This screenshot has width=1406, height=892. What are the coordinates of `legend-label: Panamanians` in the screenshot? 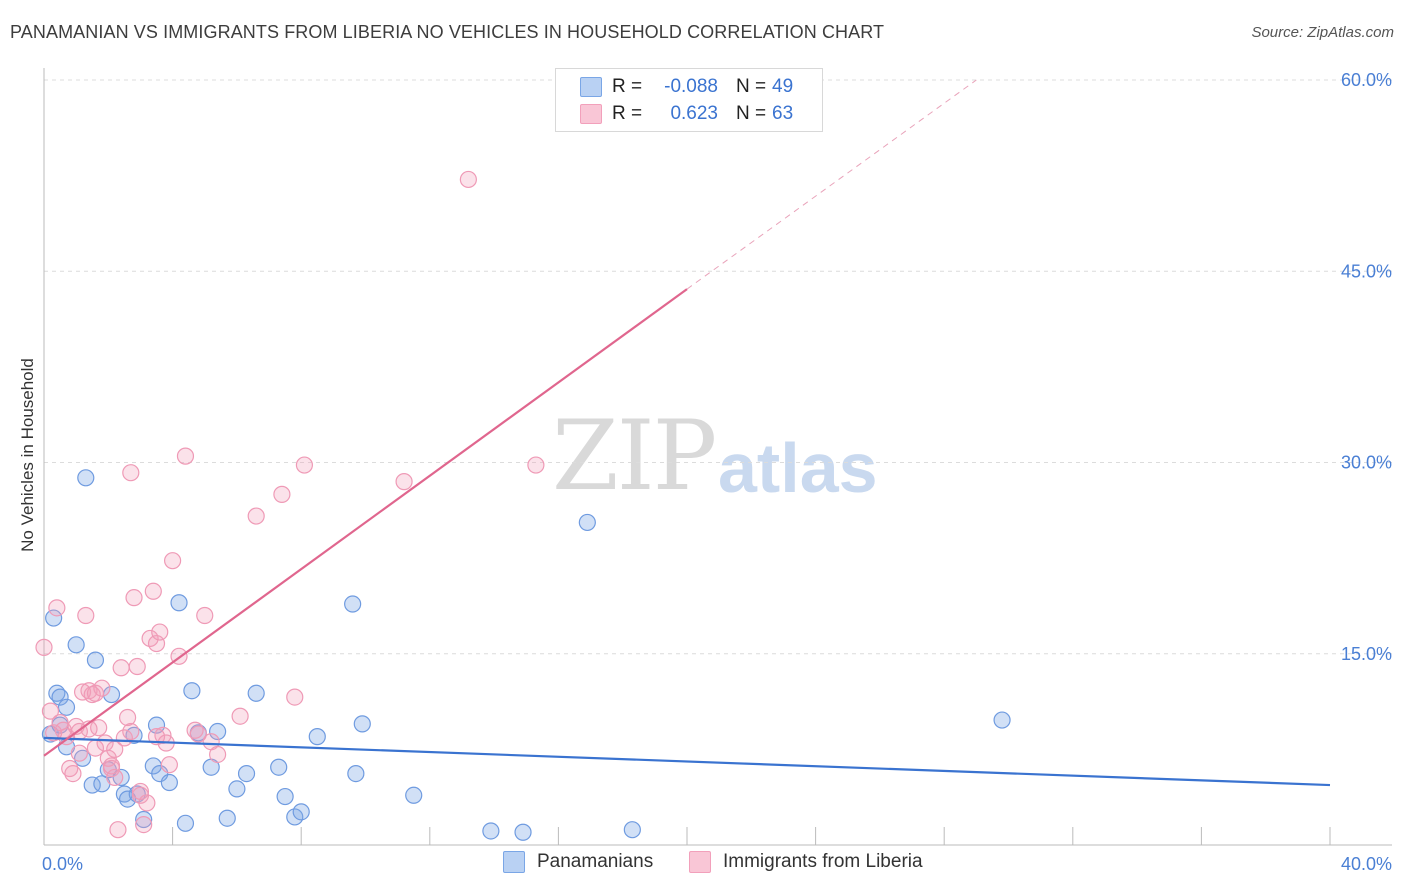 It's located at (595, 861).